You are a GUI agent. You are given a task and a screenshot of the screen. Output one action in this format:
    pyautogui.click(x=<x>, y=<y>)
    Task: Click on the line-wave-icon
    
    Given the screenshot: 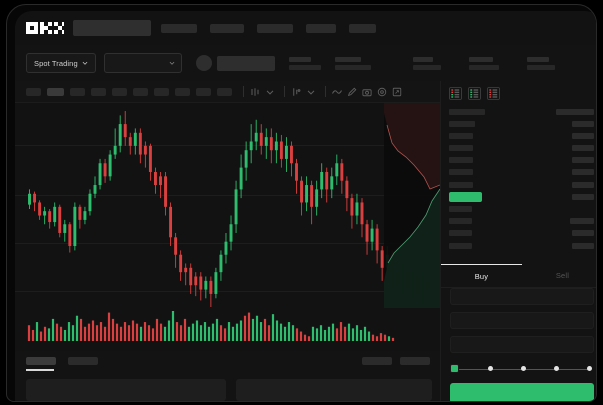 What is the action you would take?
    pyautogui.click(x=337, y=92)
    